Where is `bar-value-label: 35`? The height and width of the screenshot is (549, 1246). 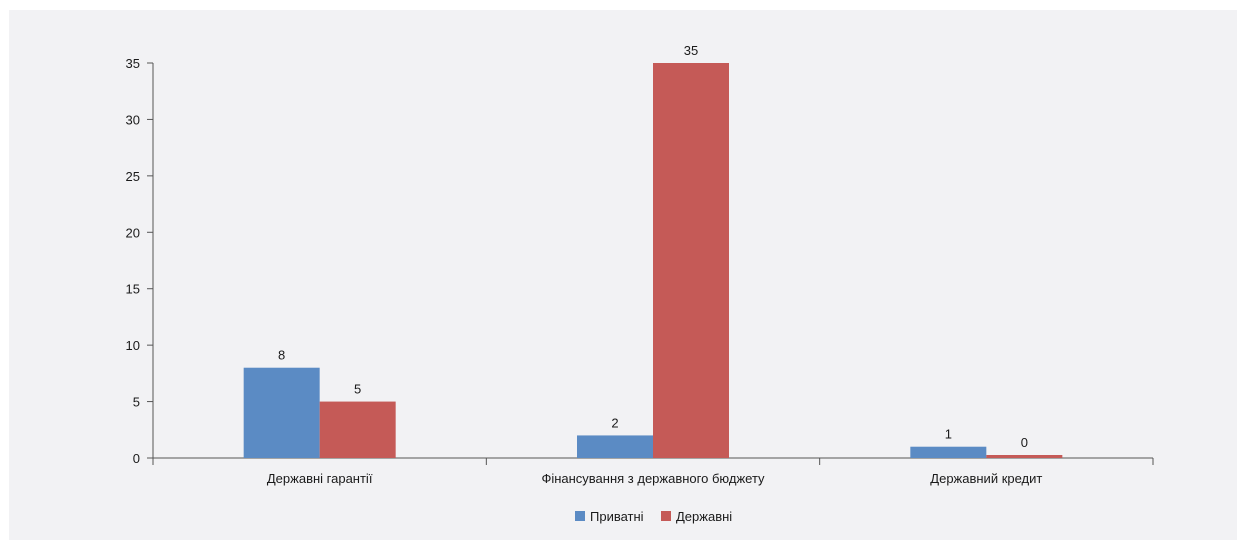
bar-value-label: 35 is located at coordinates (691, 50).